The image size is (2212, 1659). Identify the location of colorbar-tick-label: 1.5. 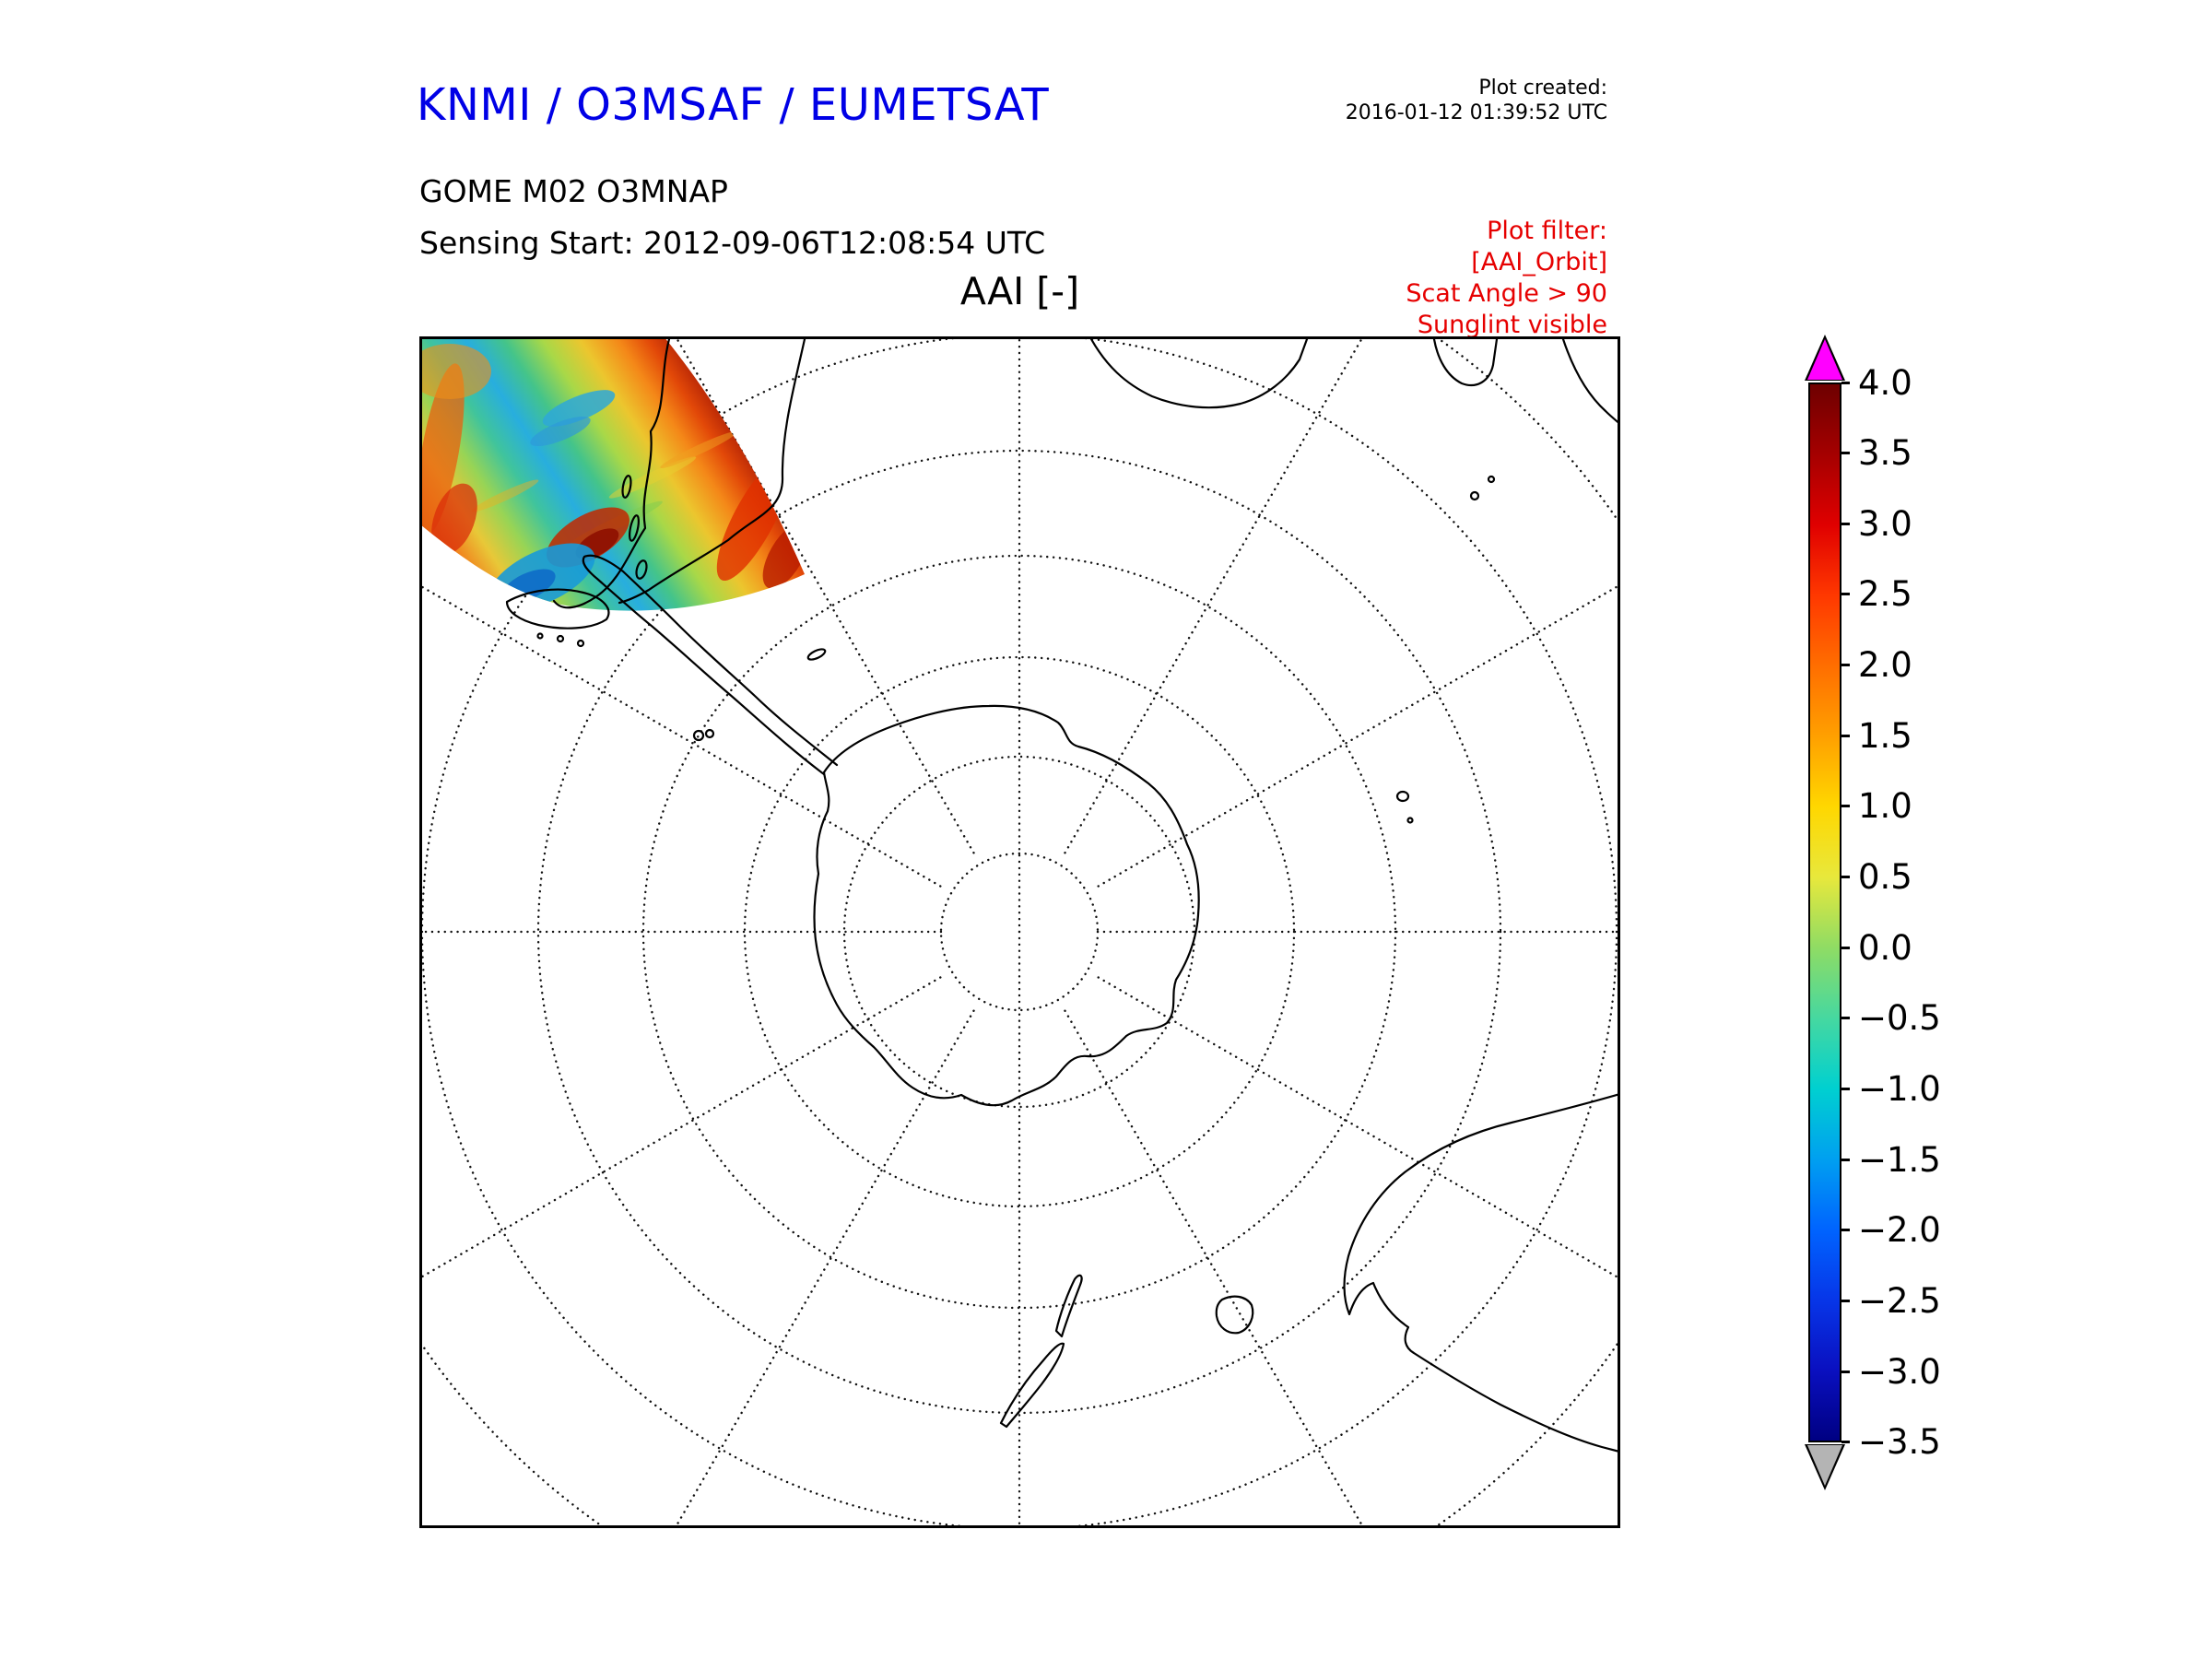
(1885, 735).